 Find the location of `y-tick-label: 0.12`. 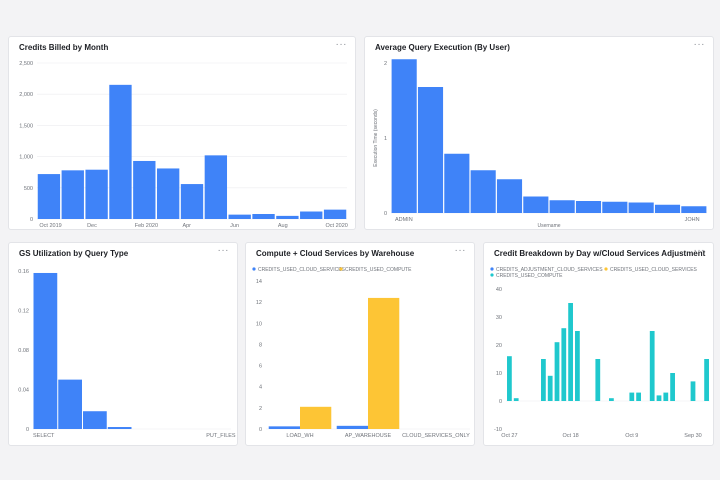

y-tick-label: 0.12 is located at coordinates (23, 312).